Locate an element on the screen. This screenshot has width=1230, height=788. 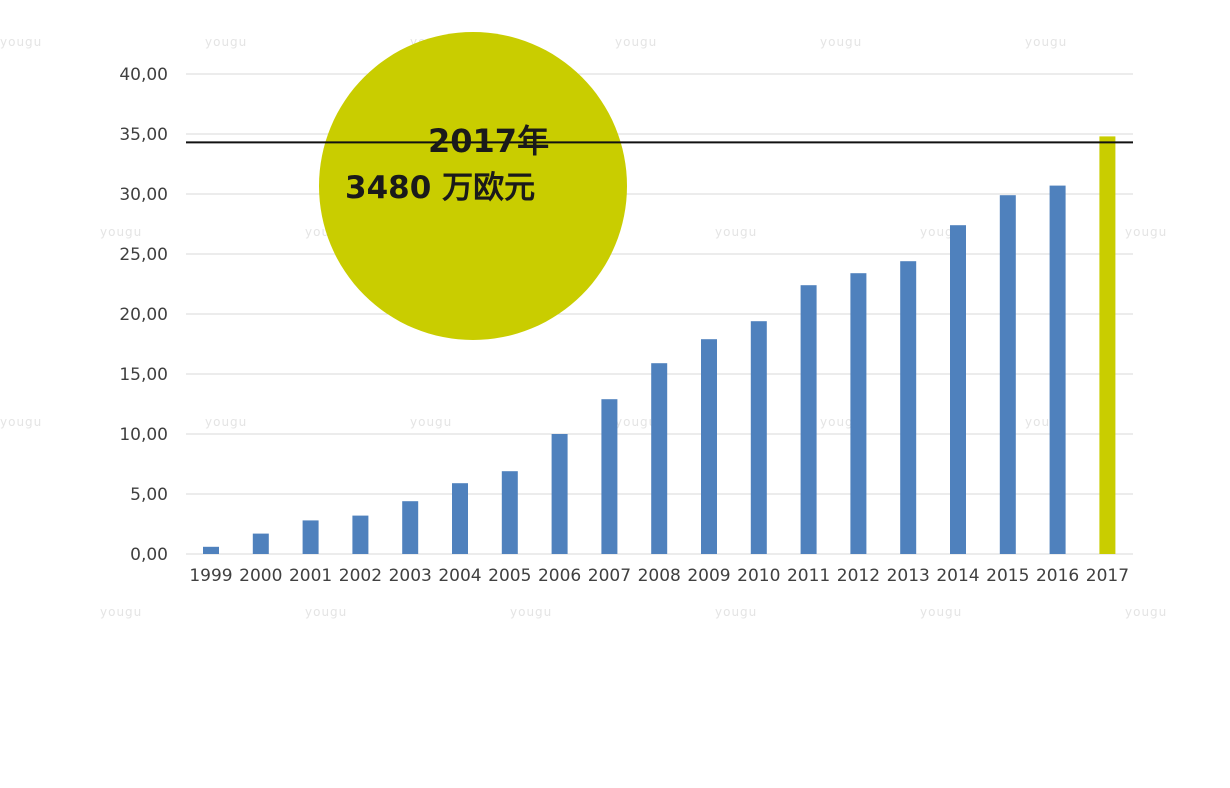
bar-2011 is located at coordinates (808, 419).